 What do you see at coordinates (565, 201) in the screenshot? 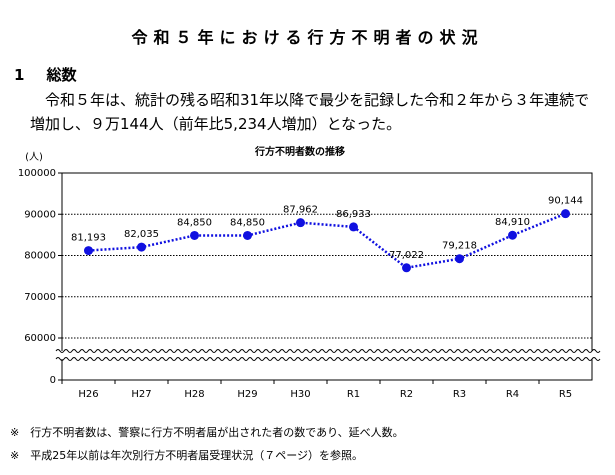
I see `data-label: 90,144` at bounding box center [565, 201].